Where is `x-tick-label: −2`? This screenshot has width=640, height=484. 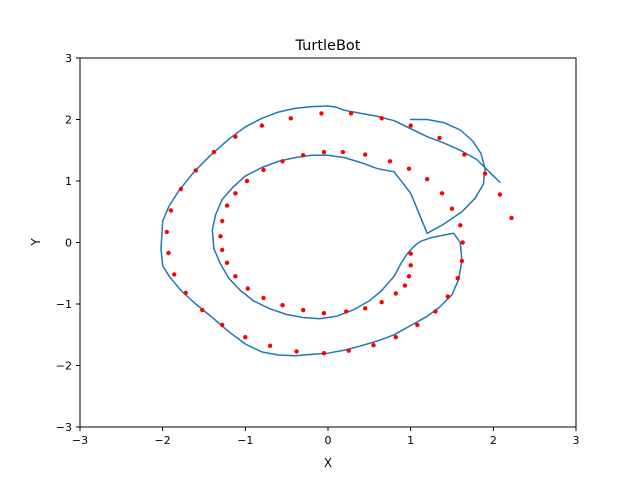
x-tick-label: −2 is located at coordinates (163, 440).